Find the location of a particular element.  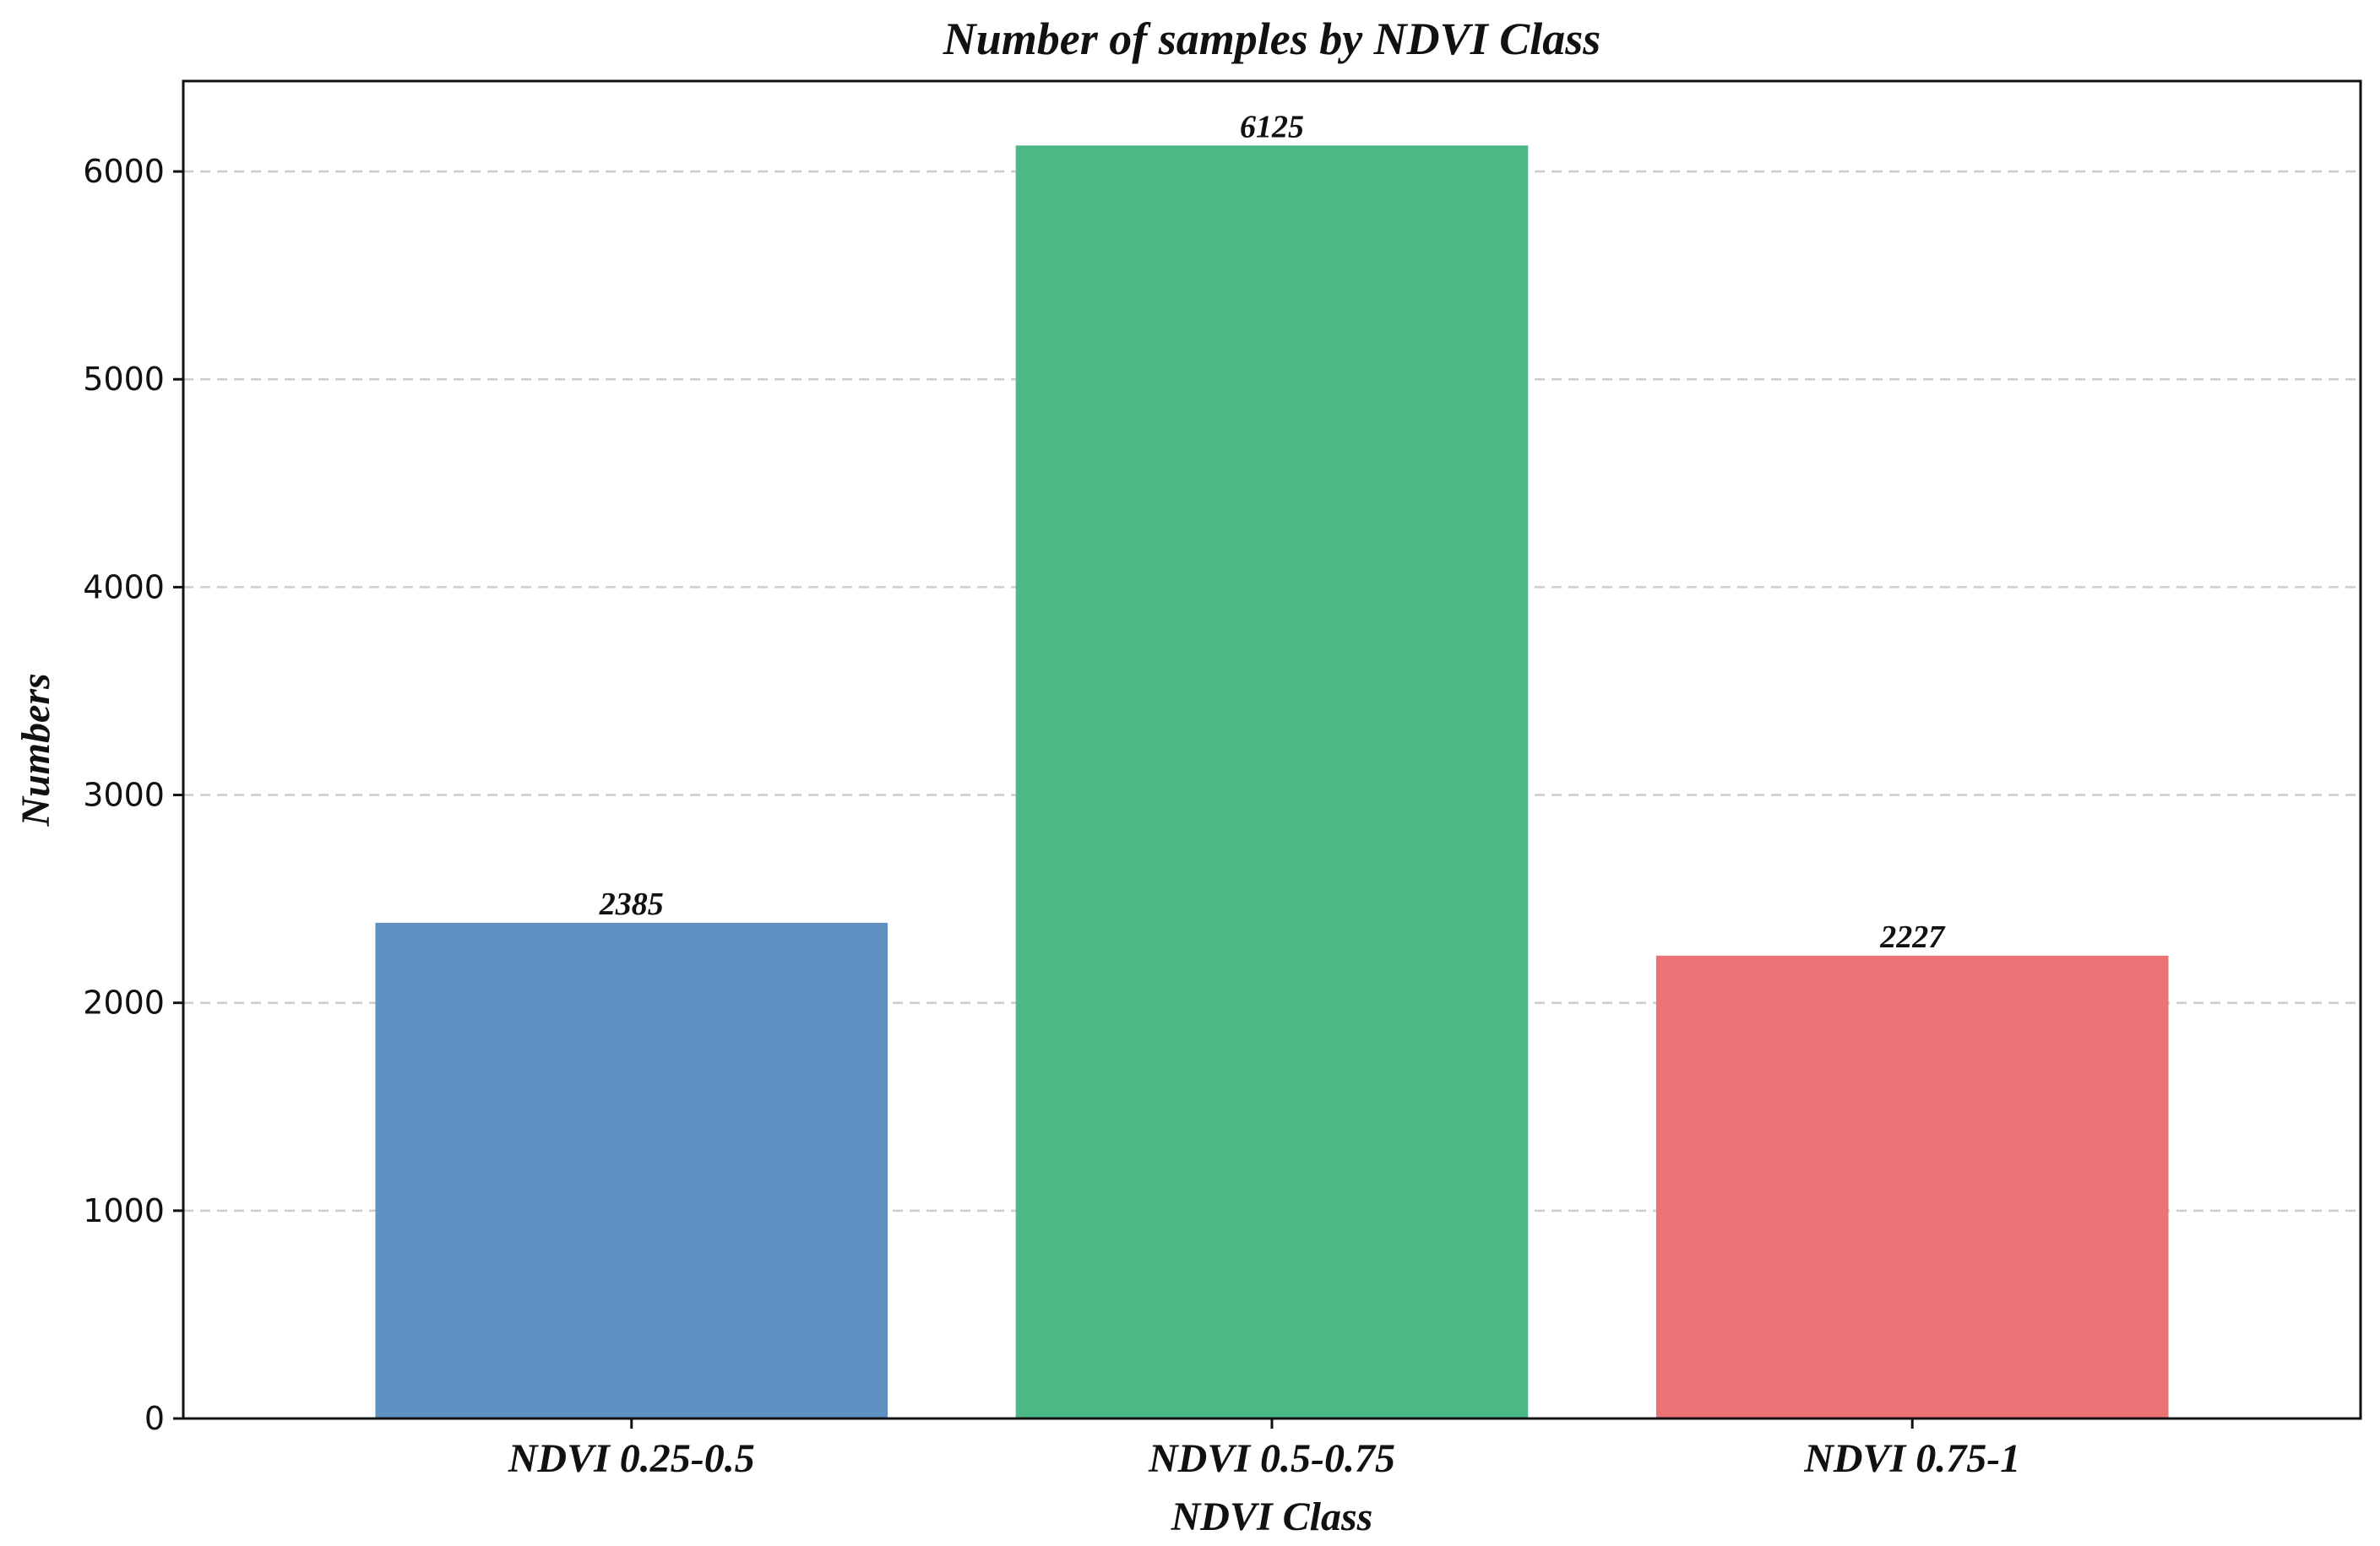

chart-title: Number of samples by NDVI Class is located at coordinates (1272, 39).